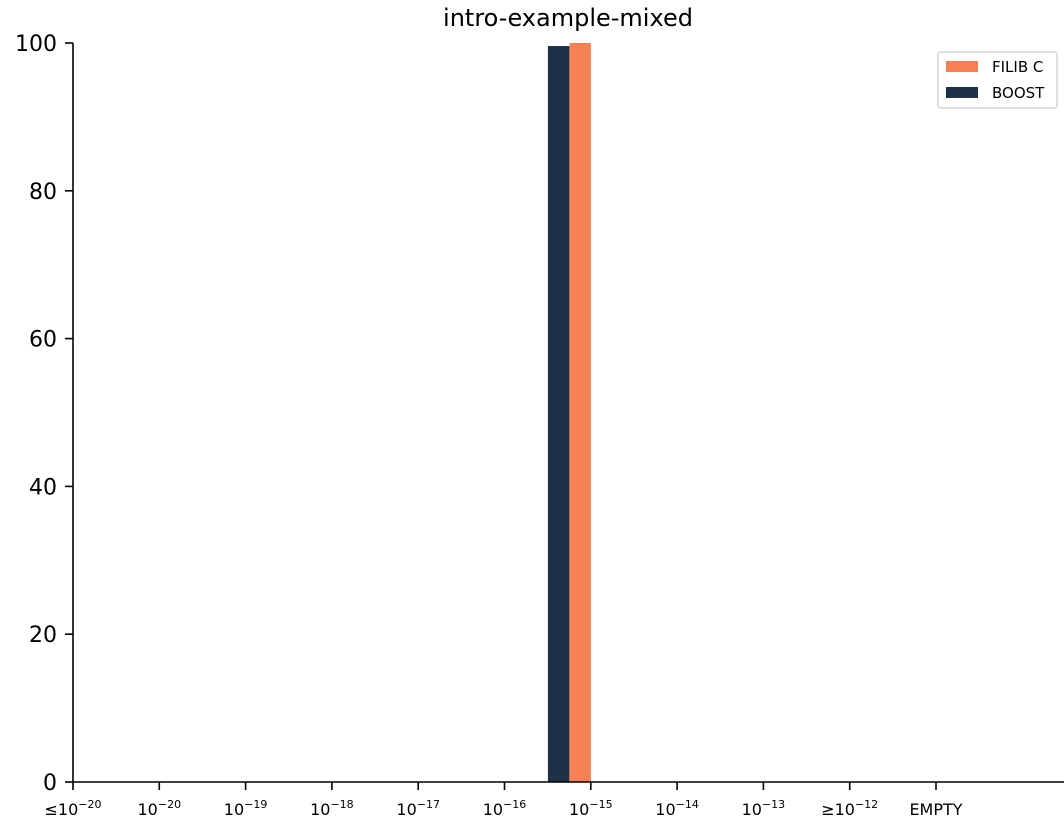 This screenshot has height=828, width=1064. What do you see at coordinates (997, 80) in the screenshot?
I see `legend: FILIB C BOOST` at bounding box center [997, 80].